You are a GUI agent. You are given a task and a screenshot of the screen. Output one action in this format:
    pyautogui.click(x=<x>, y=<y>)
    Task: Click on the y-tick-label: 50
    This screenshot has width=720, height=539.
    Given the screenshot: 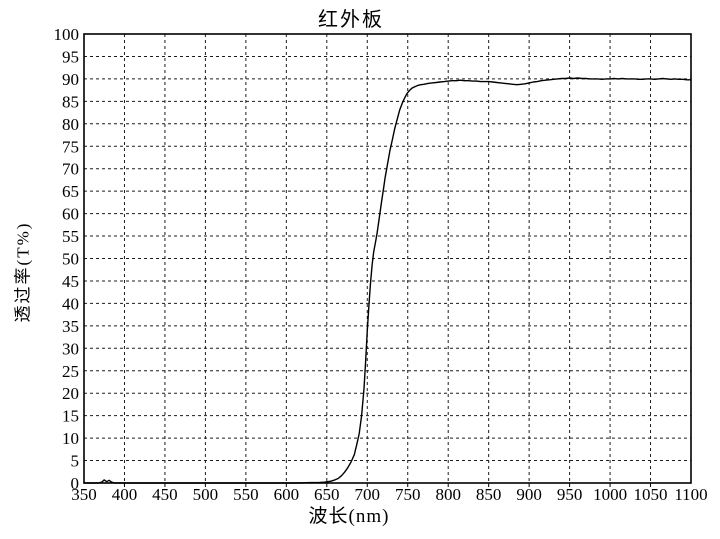 What is the action you would take?
    pyautogui.click(x=70, y=259)
    